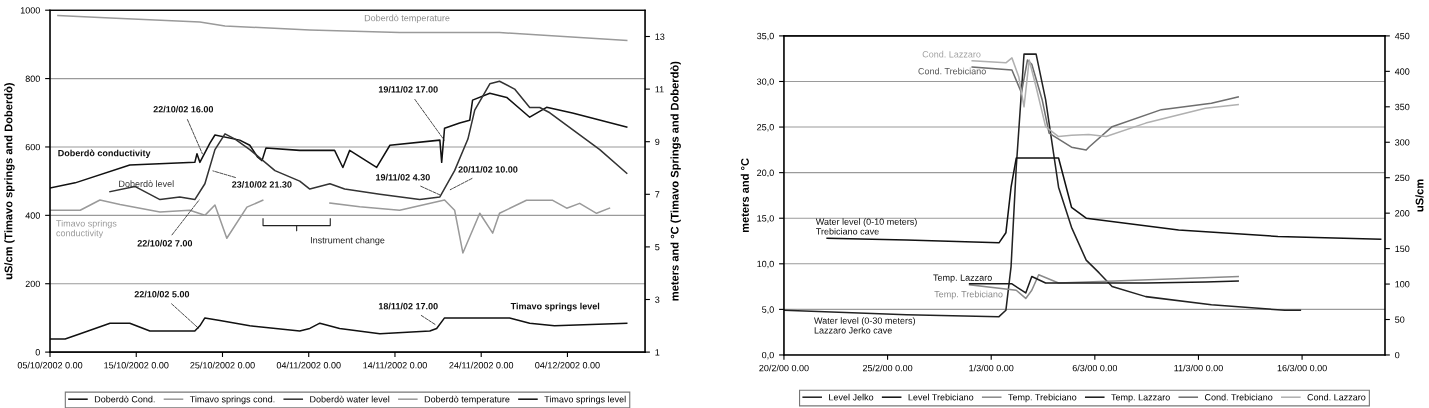 The width and height of the screenshot is (1429, 408). Describe the element at coordinates (1402, 284) in the screenshot. I see `y2-tick-label: 100` at that location.